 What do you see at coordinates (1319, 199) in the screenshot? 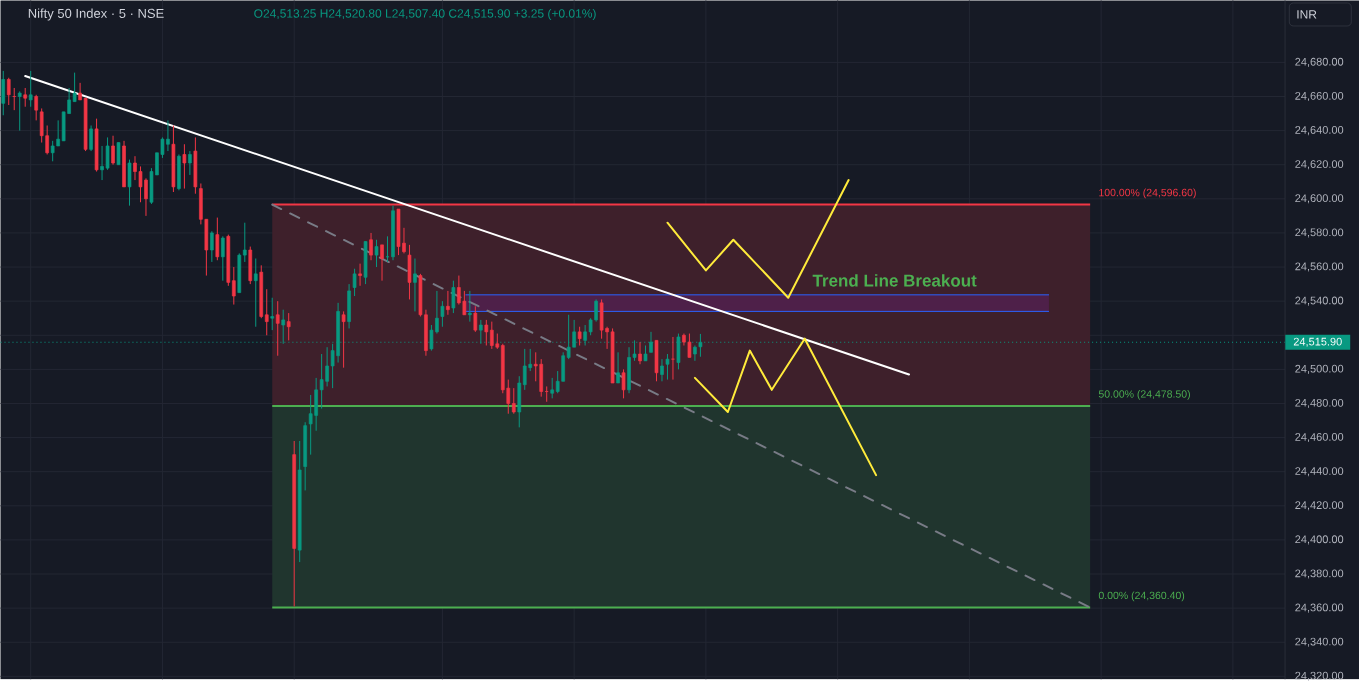
I see `y-tick-label: 24,600.00` at bounding box center [1319, 199].